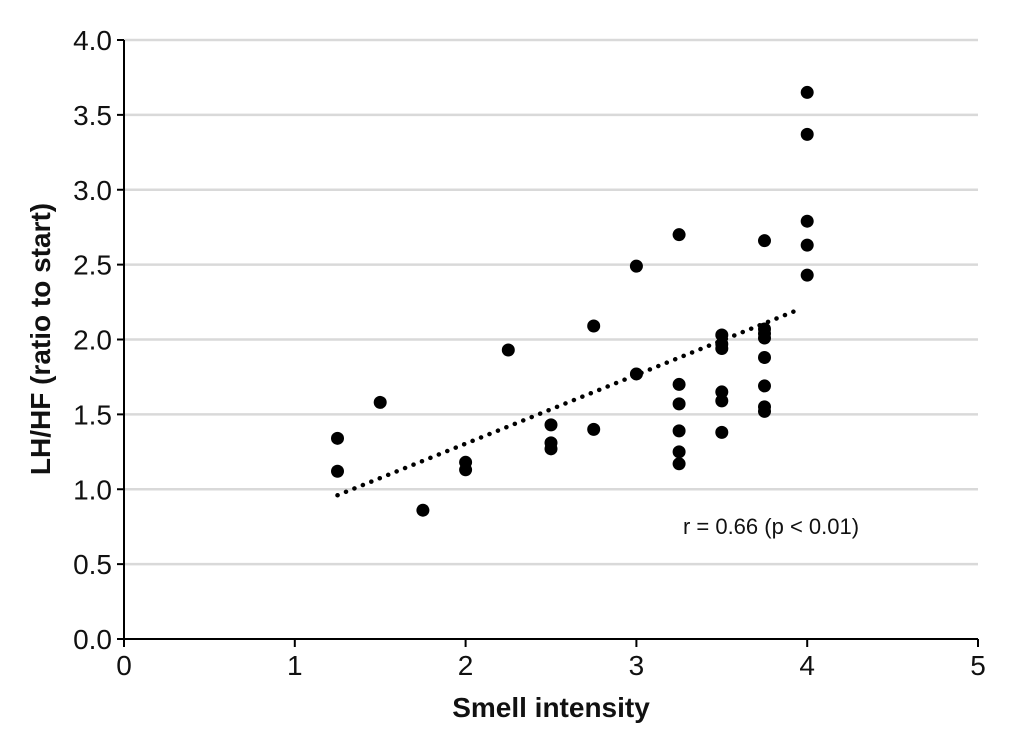 The image size is (1015, 738). What do you see at coordinates (92, 639) in the screenshot?
I see `y-tick-label: 0.0` at bounding box center [92, 639].